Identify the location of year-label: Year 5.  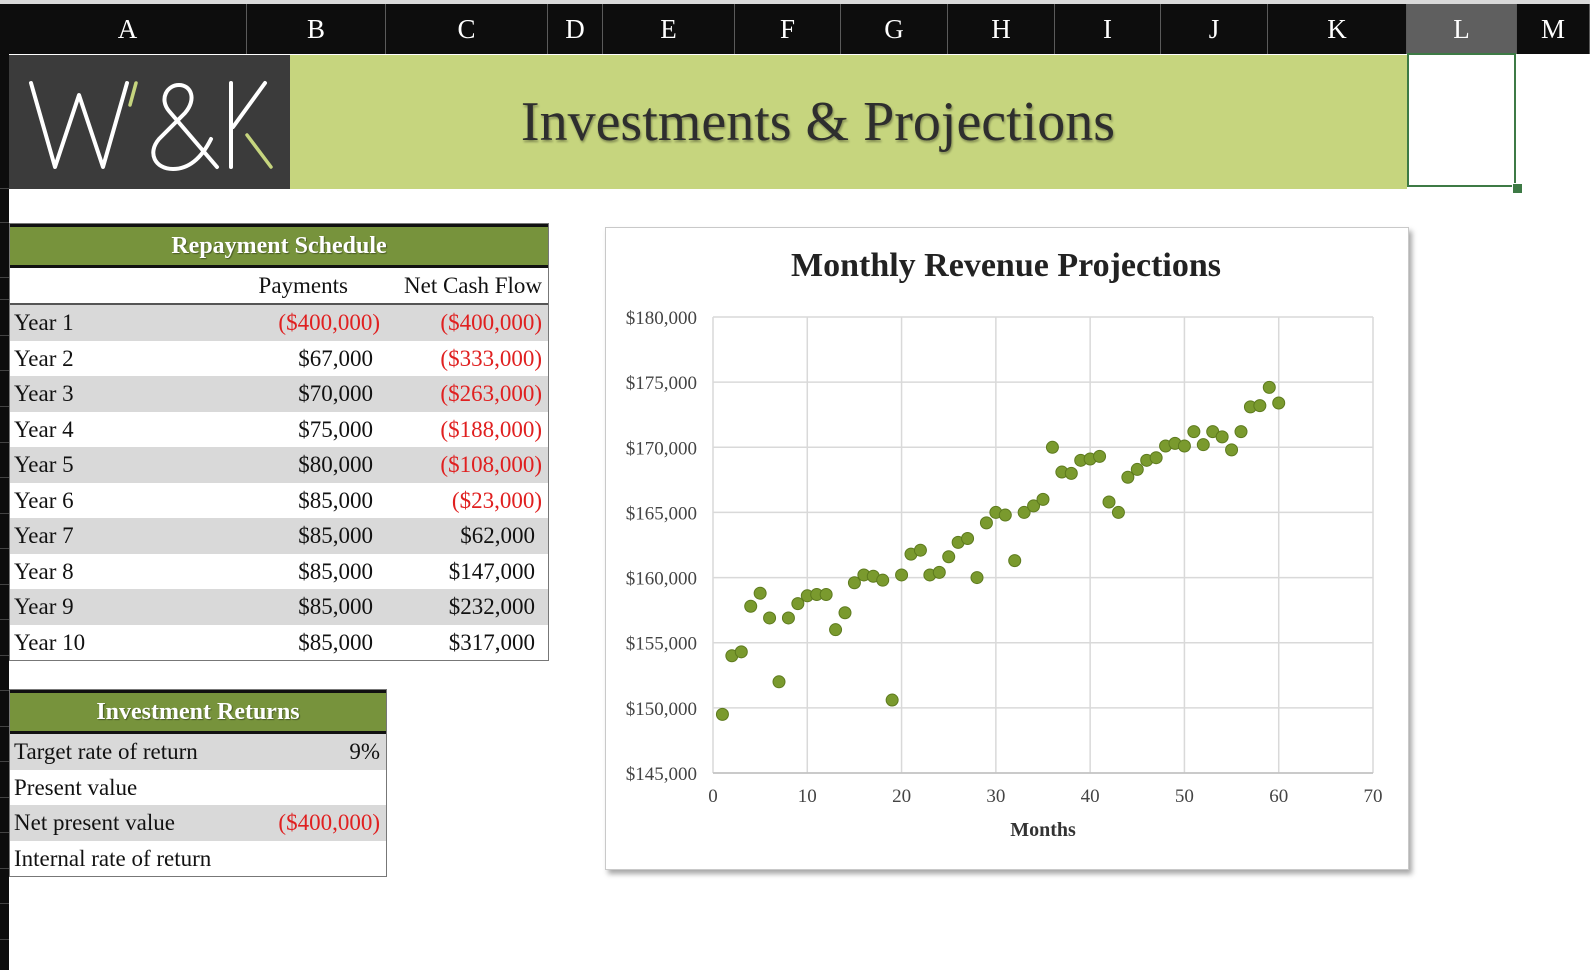
(44, 464).